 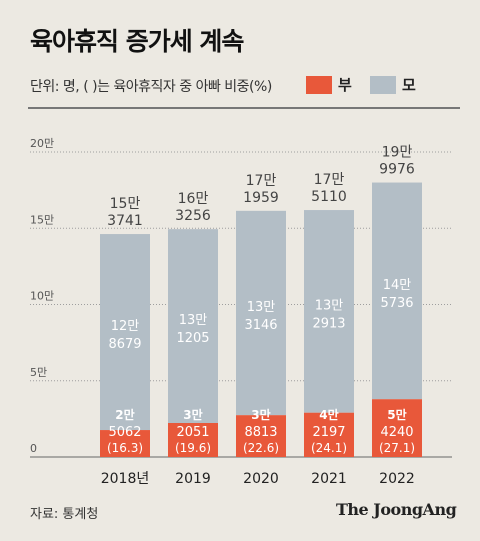 I want to click on y-tick-label: 10만, so click(x=42, y=296).